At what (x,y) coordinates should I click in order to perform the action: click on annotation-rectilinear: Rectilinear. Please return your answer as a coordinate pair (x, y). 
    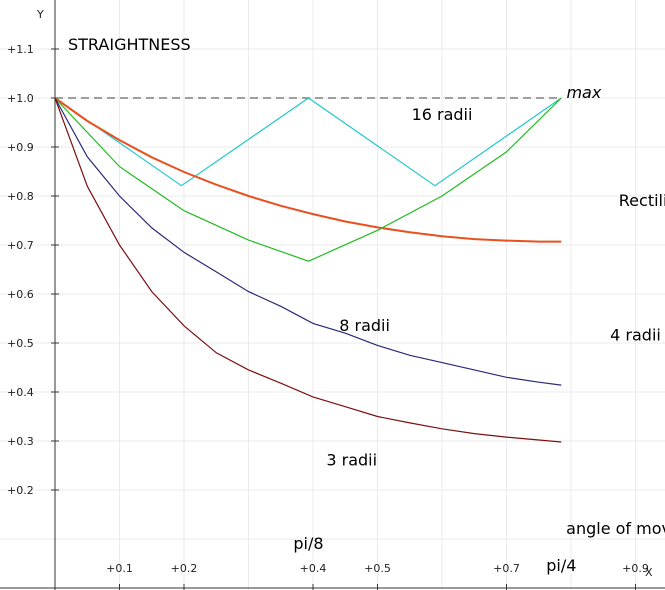
    Looking at the image, I should click on (642, 200).